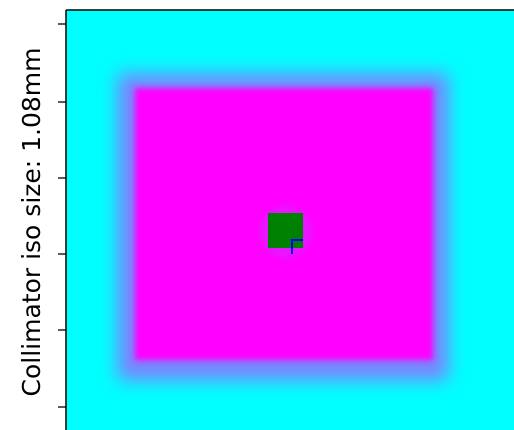 The height and width of the screenshot is (430, 514). I want to click on isocenter-marker, so click(285, 230).